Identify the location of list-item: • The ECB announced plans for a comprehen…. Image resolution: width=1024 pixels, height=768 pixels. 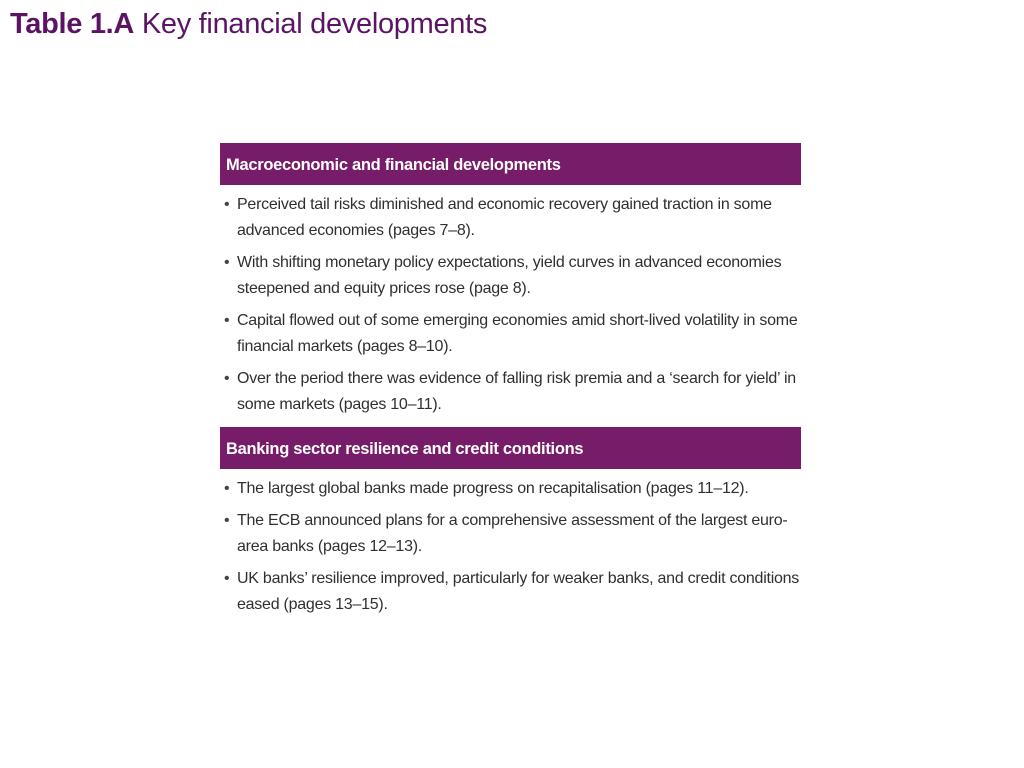
(510, 534).